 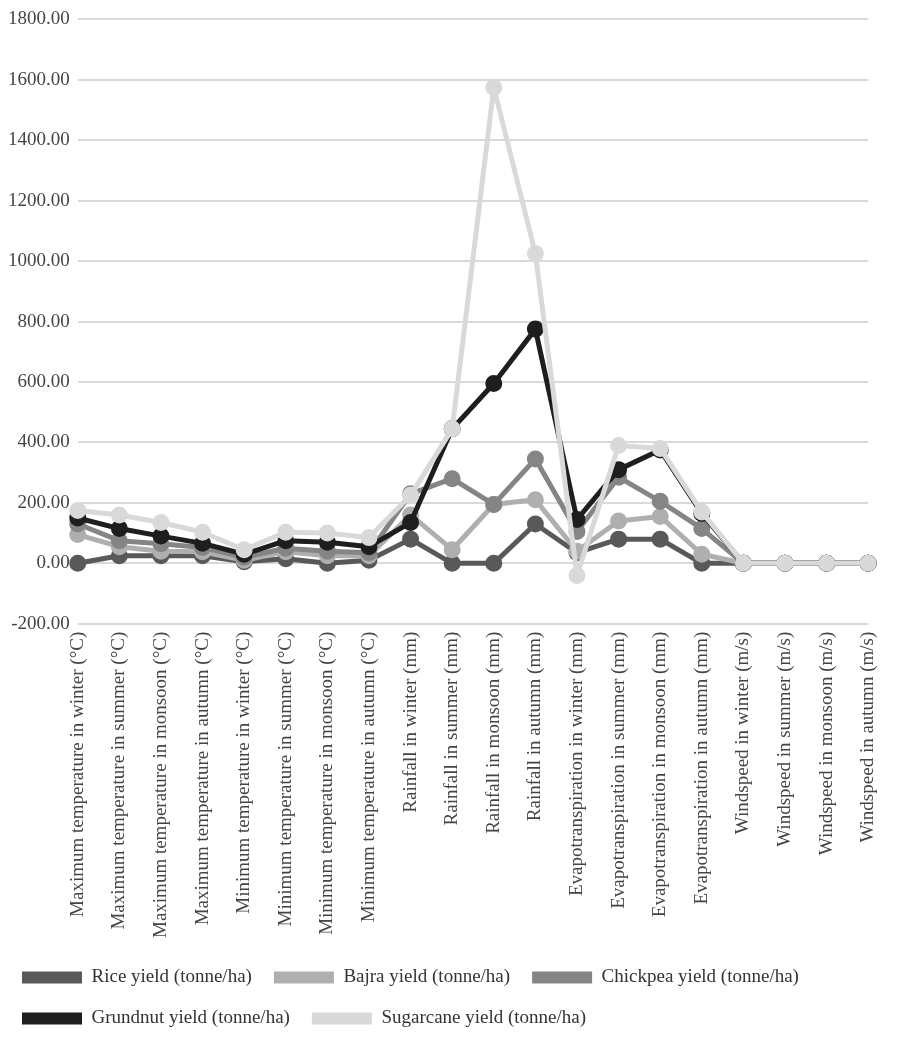 I want to click on y-tick-label: 0.00, so click(x=53, y=562).